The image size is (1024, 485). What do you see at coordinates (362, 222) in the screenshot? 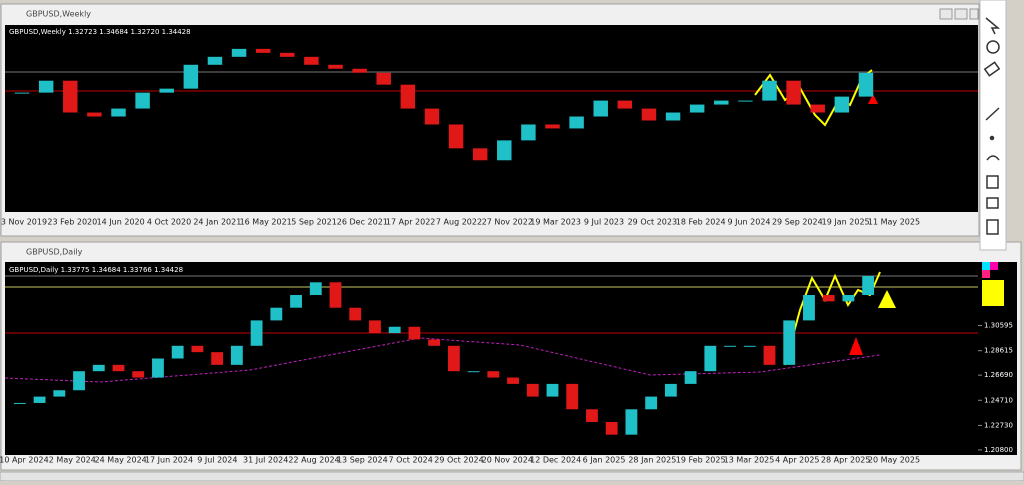
I see `date-label: 26 Dec 2021` at bounding box center [362, 222].